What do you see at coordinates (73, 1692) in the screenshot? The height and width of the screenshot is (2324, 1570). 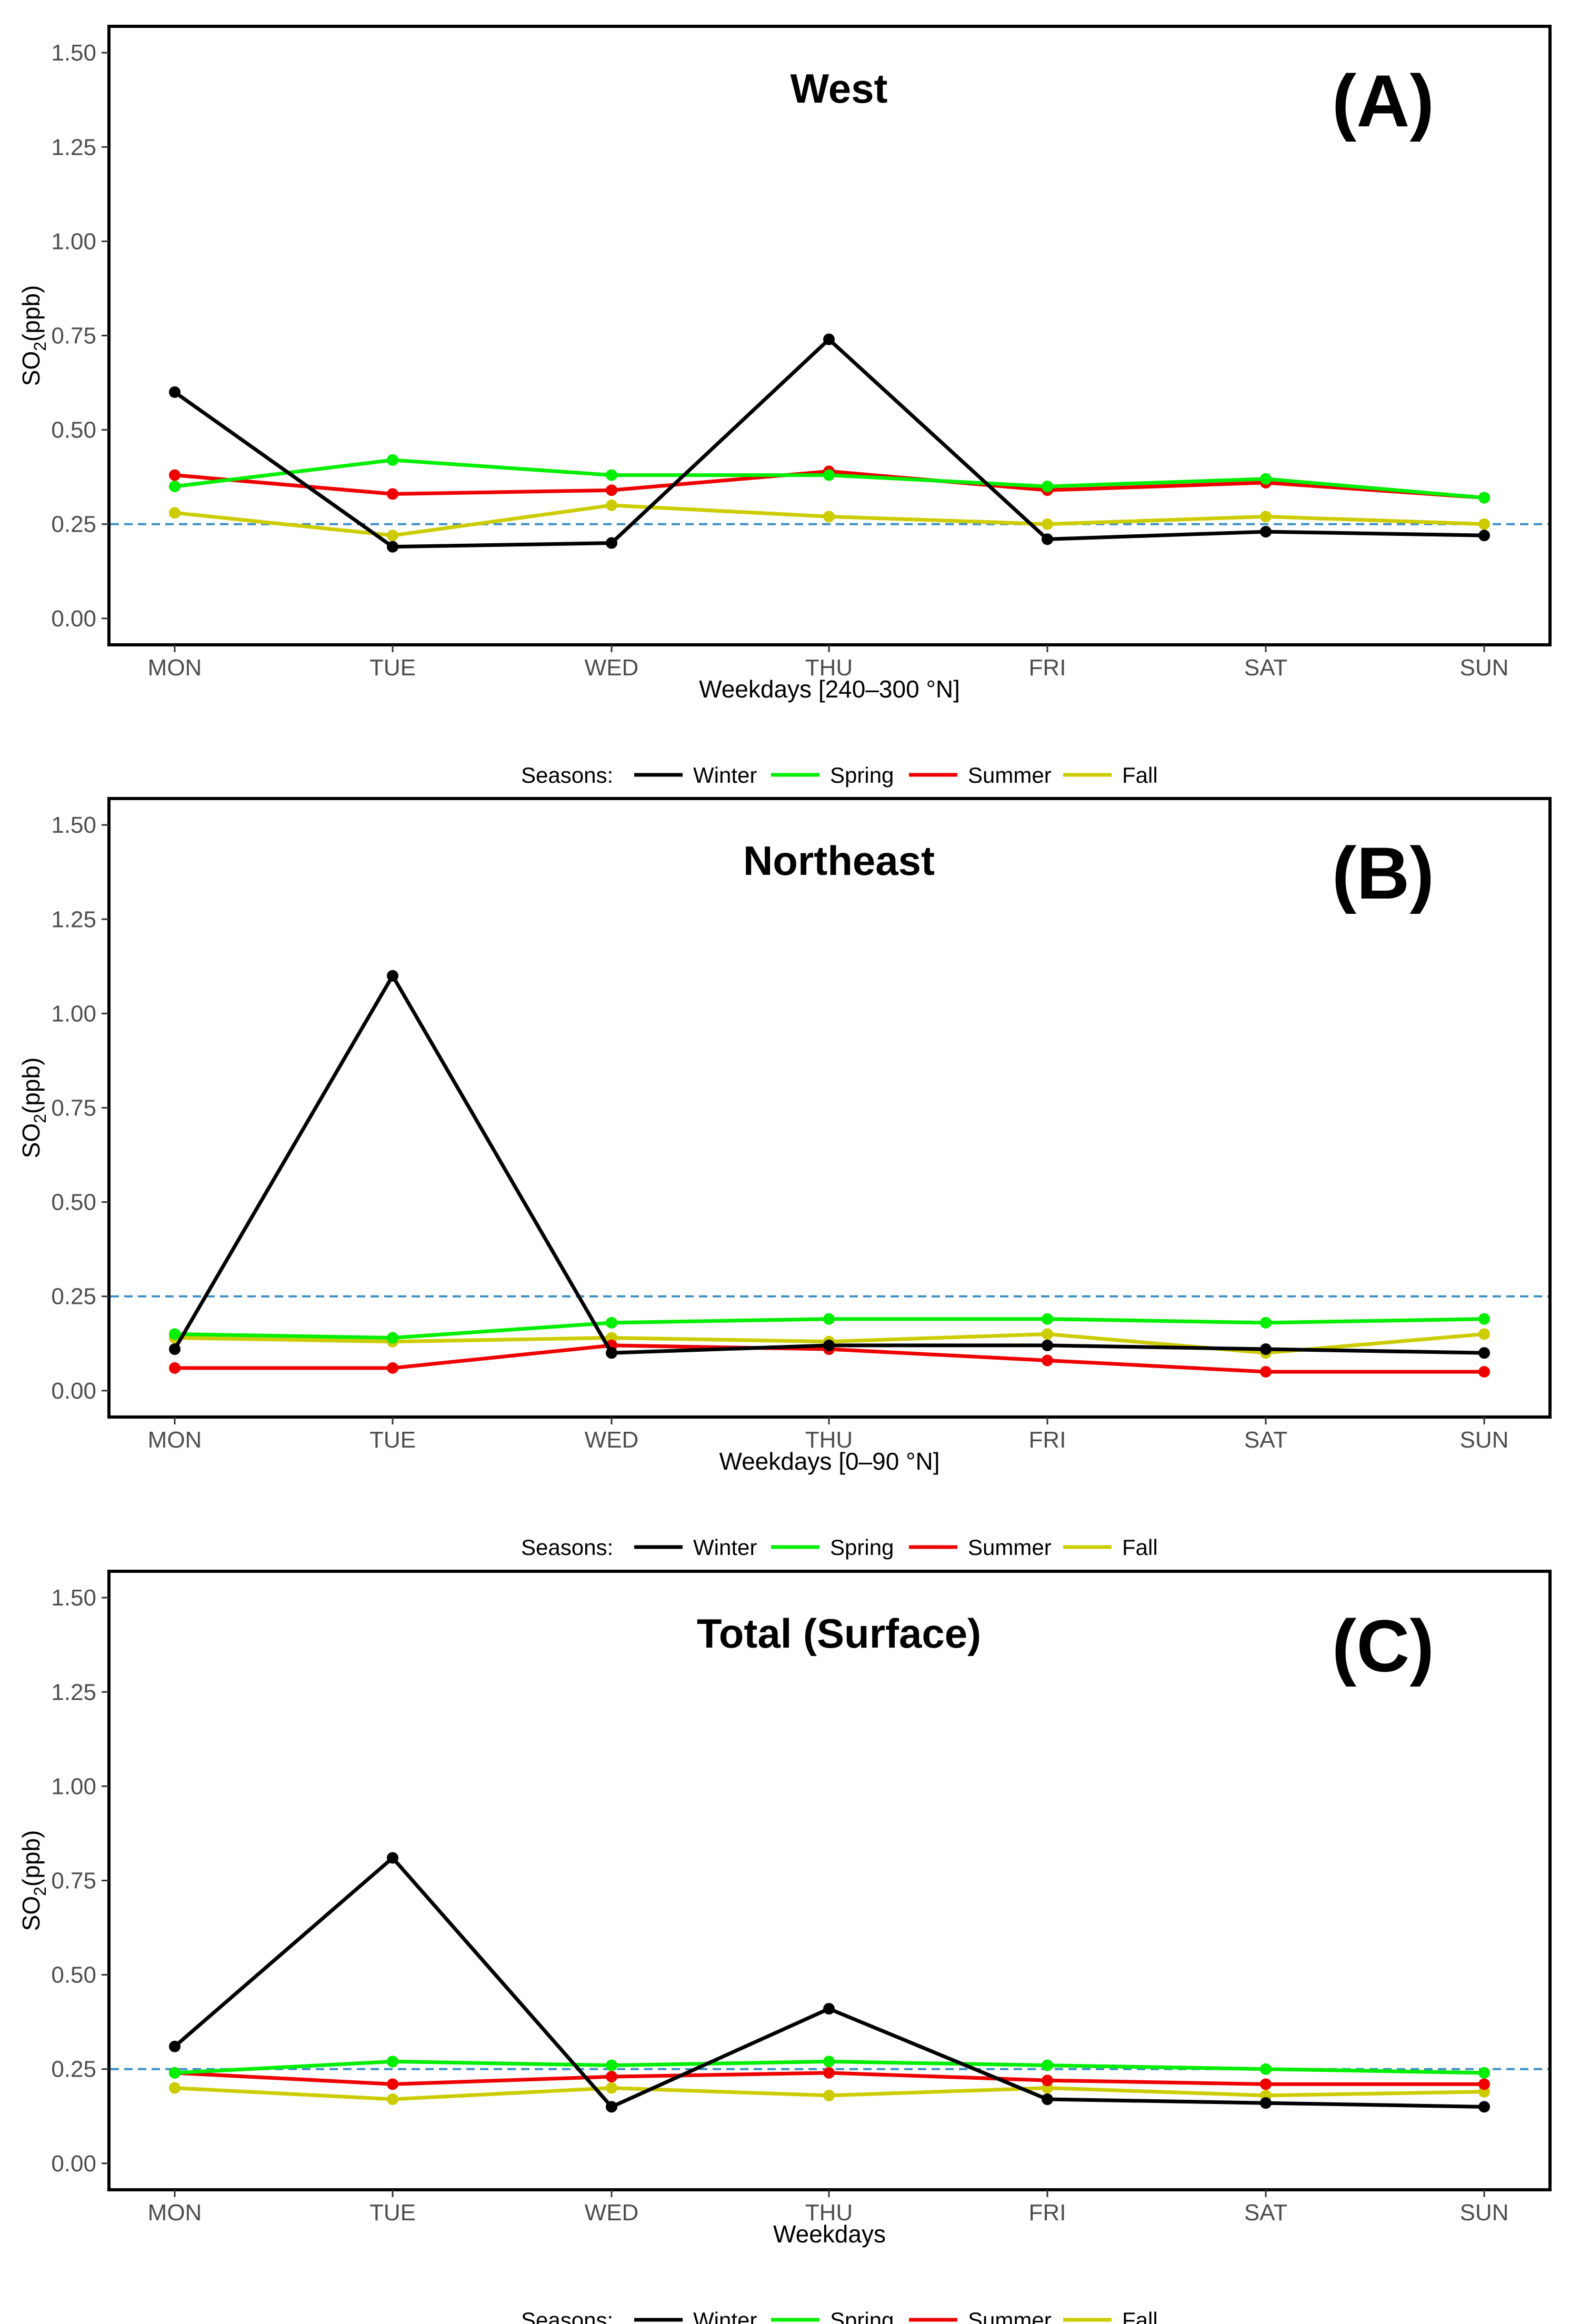 I see `y-tick-label: 1.25` at bounding box center [73, 1692].